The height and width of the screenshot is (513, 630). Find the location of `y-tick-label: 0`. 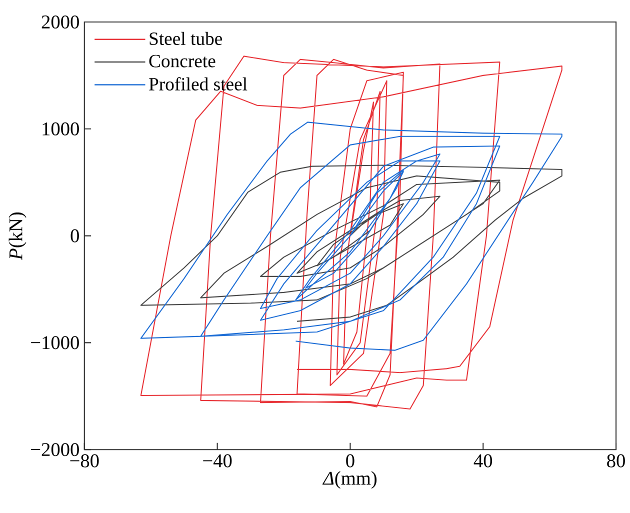

y-tick-label: 0 is located at coordinates (74, 235).